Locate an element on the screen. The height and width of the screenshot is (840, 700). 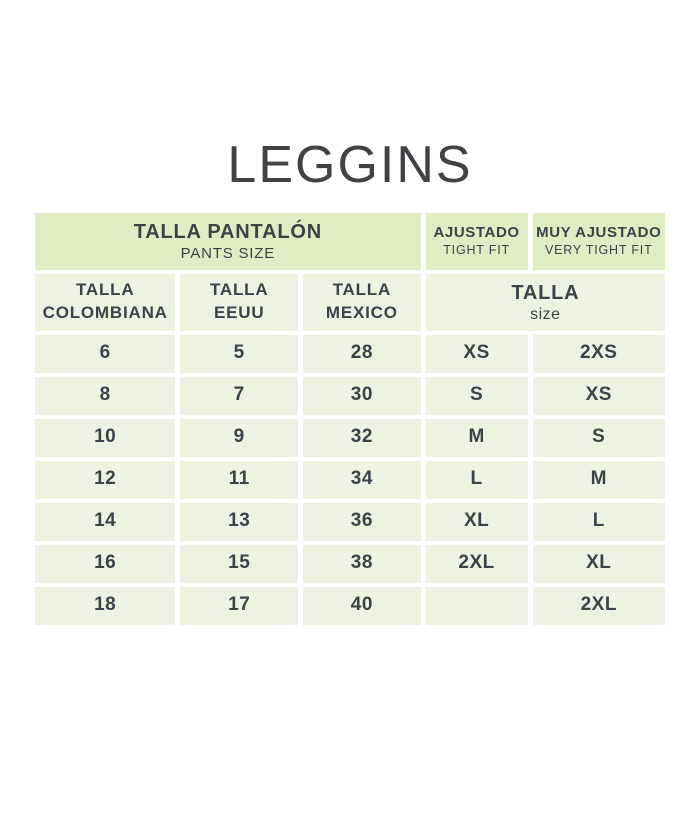
size-cell: 6 is located at coordinates (105, 353).